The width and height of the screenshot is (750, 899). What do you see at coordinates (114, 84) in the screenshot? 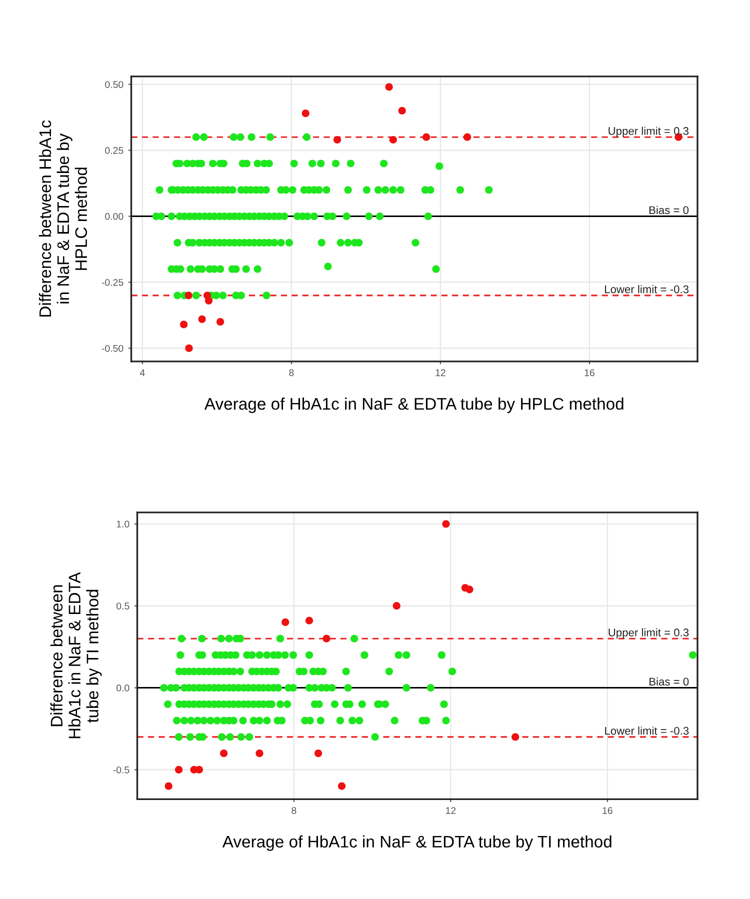
I see `y-tick-label: 0.50` at bounding box center [114, 84].